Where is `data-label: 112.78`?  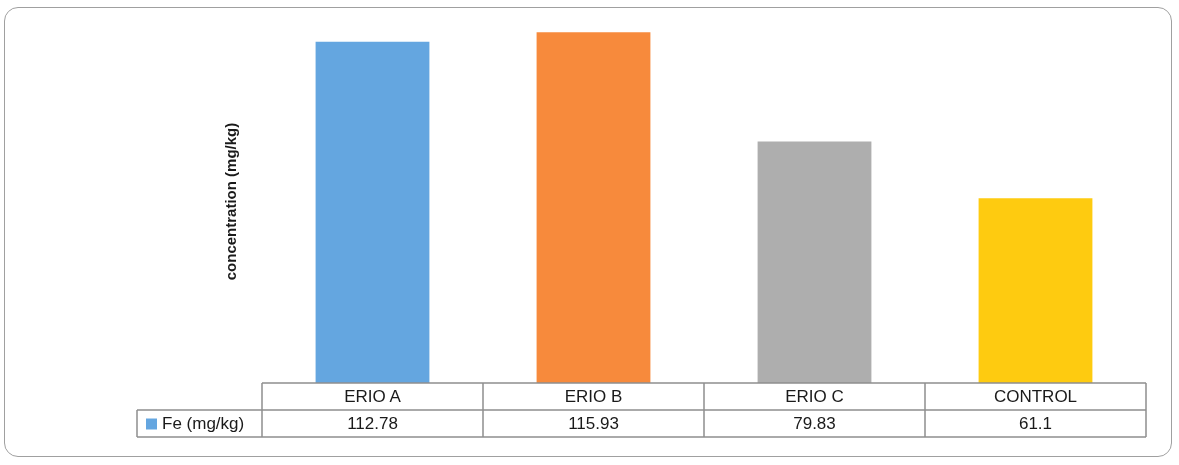 data-label: 112.78 is located at coordinates (372, 424).